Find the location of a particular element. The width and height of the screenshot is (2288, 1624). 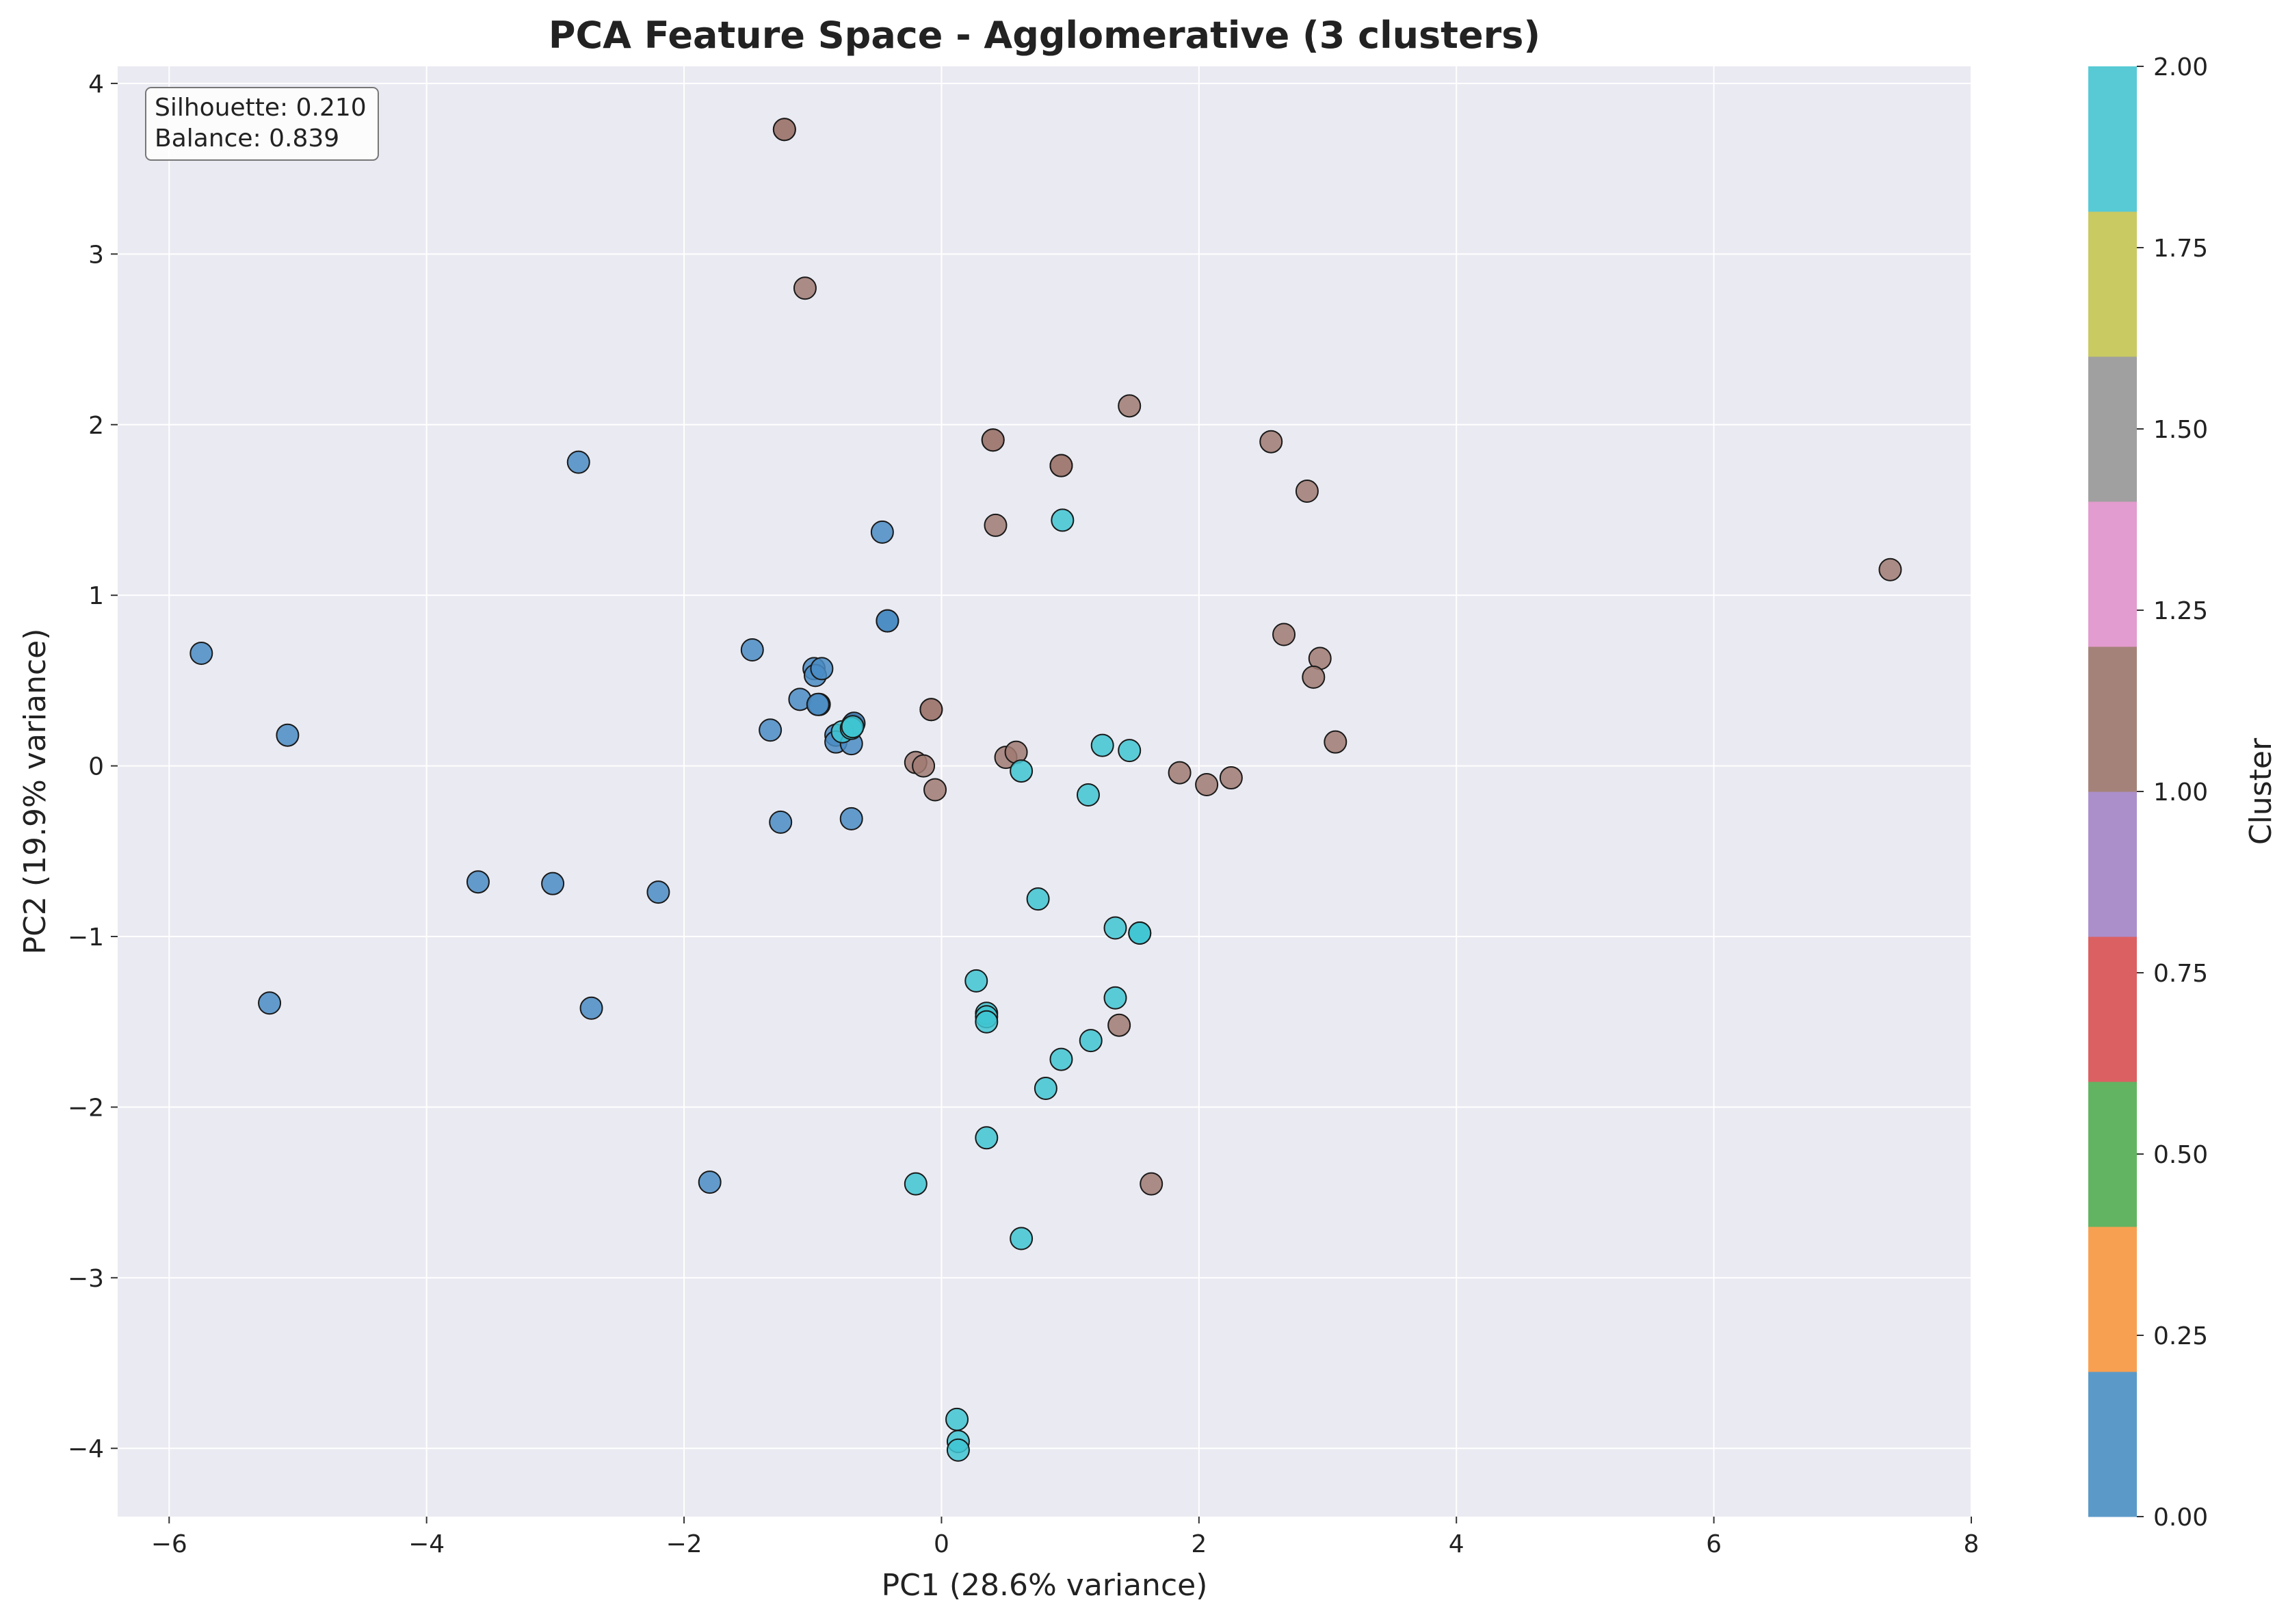

y-tick-label: 0 is located at coordinates (96, 767).